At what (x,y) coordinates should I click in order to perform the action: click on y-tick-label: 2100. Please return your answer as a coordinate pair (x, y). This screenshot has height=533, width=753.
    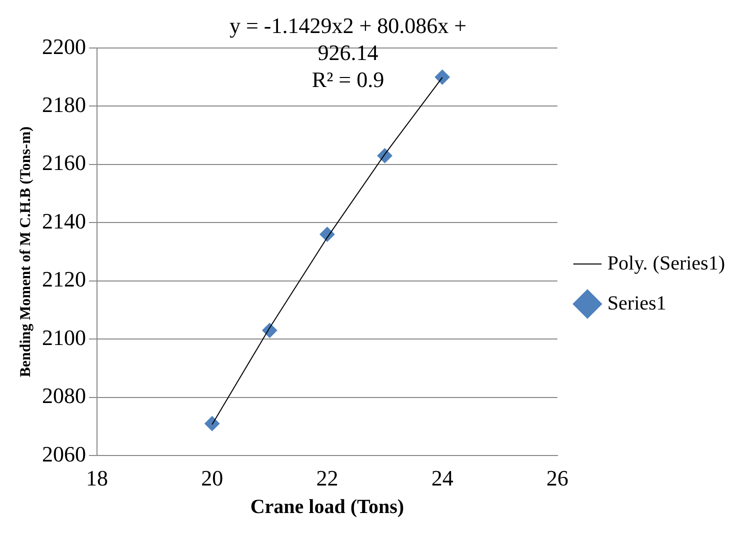
    Looking at the image, I should click on (64, 337).